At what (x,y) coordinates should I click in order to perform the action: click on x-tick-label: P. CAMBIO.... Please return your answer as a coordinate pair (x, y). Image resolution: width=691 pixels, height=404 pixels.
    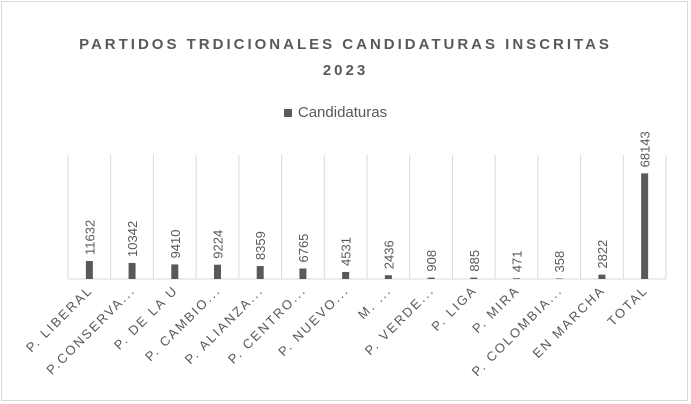
    Looking at the image, I should click on (183, 324).